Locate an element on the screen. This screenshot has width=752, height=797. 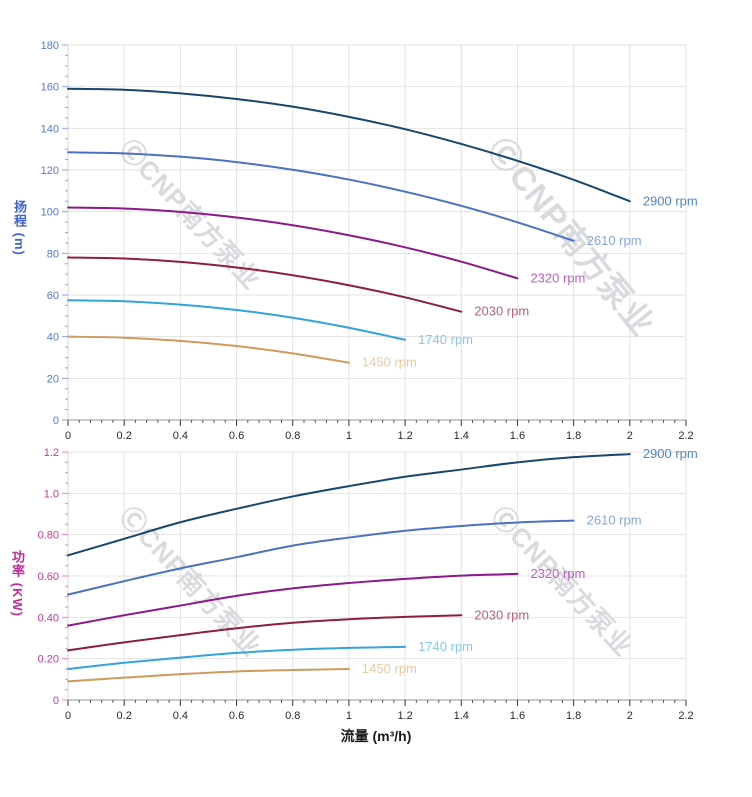
curve-end-label-2030-rpm-power-curves: 2030 rpm is located at coordinates (501, 614).